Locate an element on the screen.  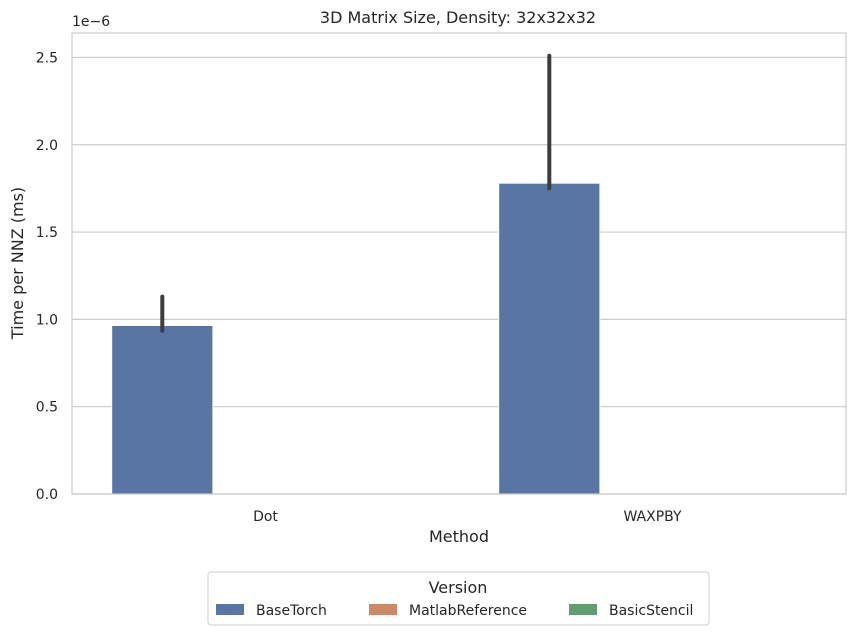
legend-label: BaseTorch is located at coordinates (291, 611).